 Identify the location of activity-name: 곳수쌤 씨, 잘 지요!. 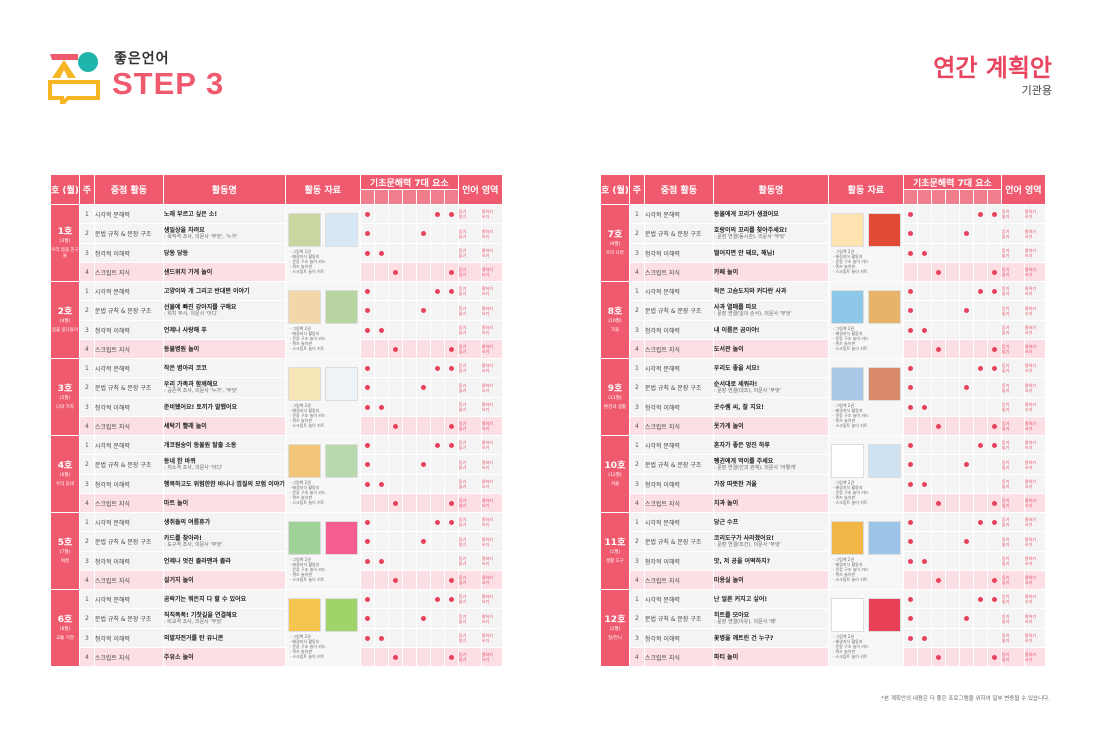
(770, 407).